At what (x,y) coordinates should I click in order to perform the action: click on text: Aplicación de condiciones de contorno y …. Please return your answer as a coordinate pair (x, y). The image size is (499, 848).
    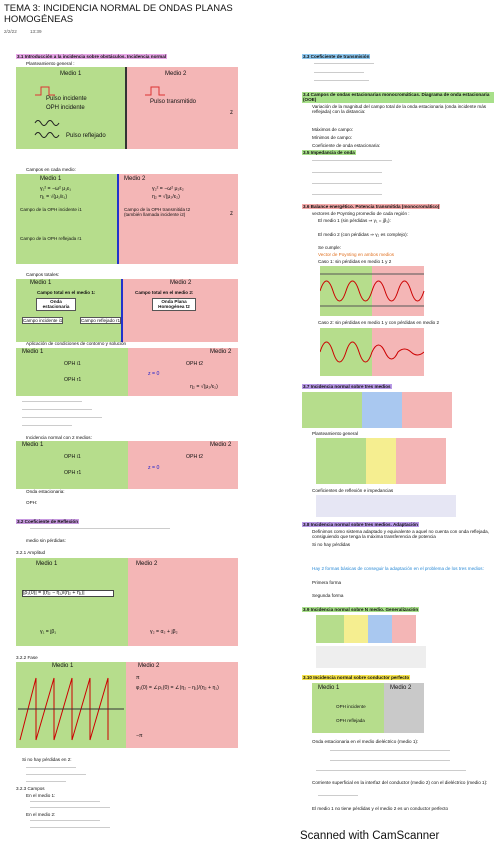
    Looking at the image, I should click on (76, 343).